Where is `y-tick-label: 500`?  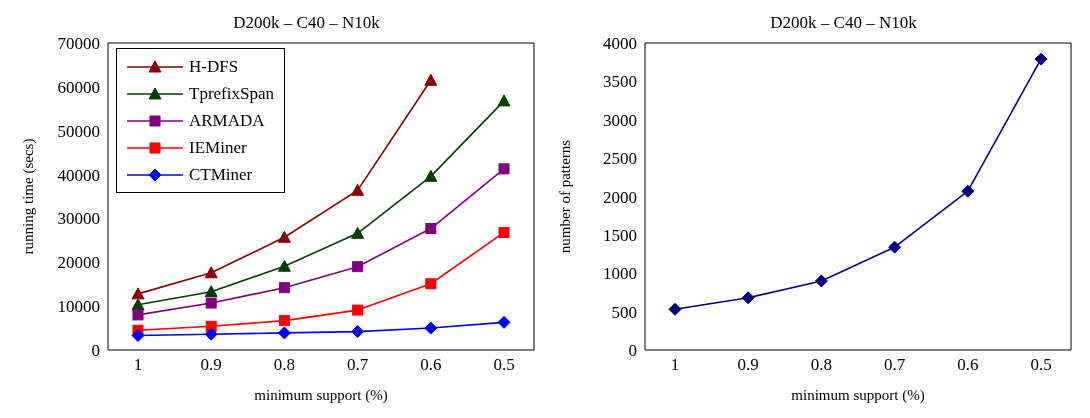 y-tick-label: 500 is located at coordinates (624, 312).